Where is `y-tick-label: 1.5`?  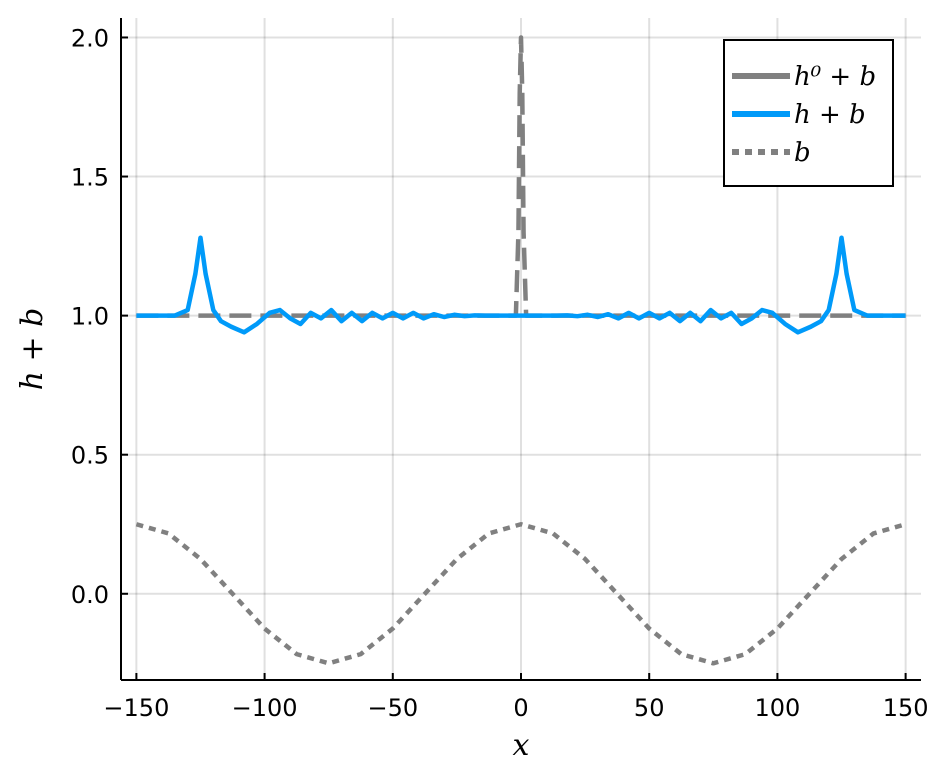 y-tick-label: 1.5 is located at coordinates (90, 178).